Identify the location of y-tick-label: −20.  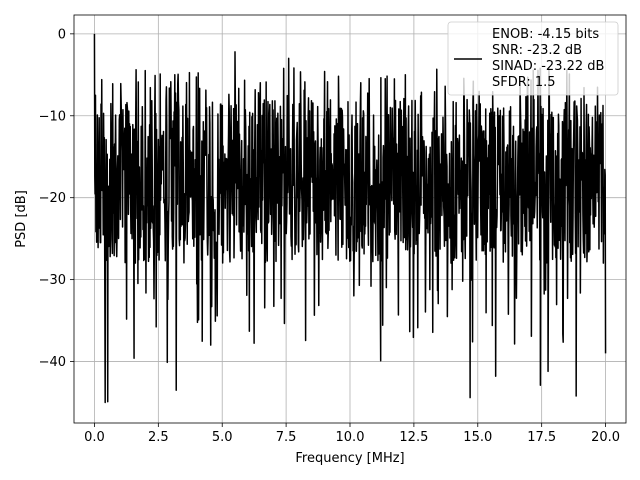
(52, 198).